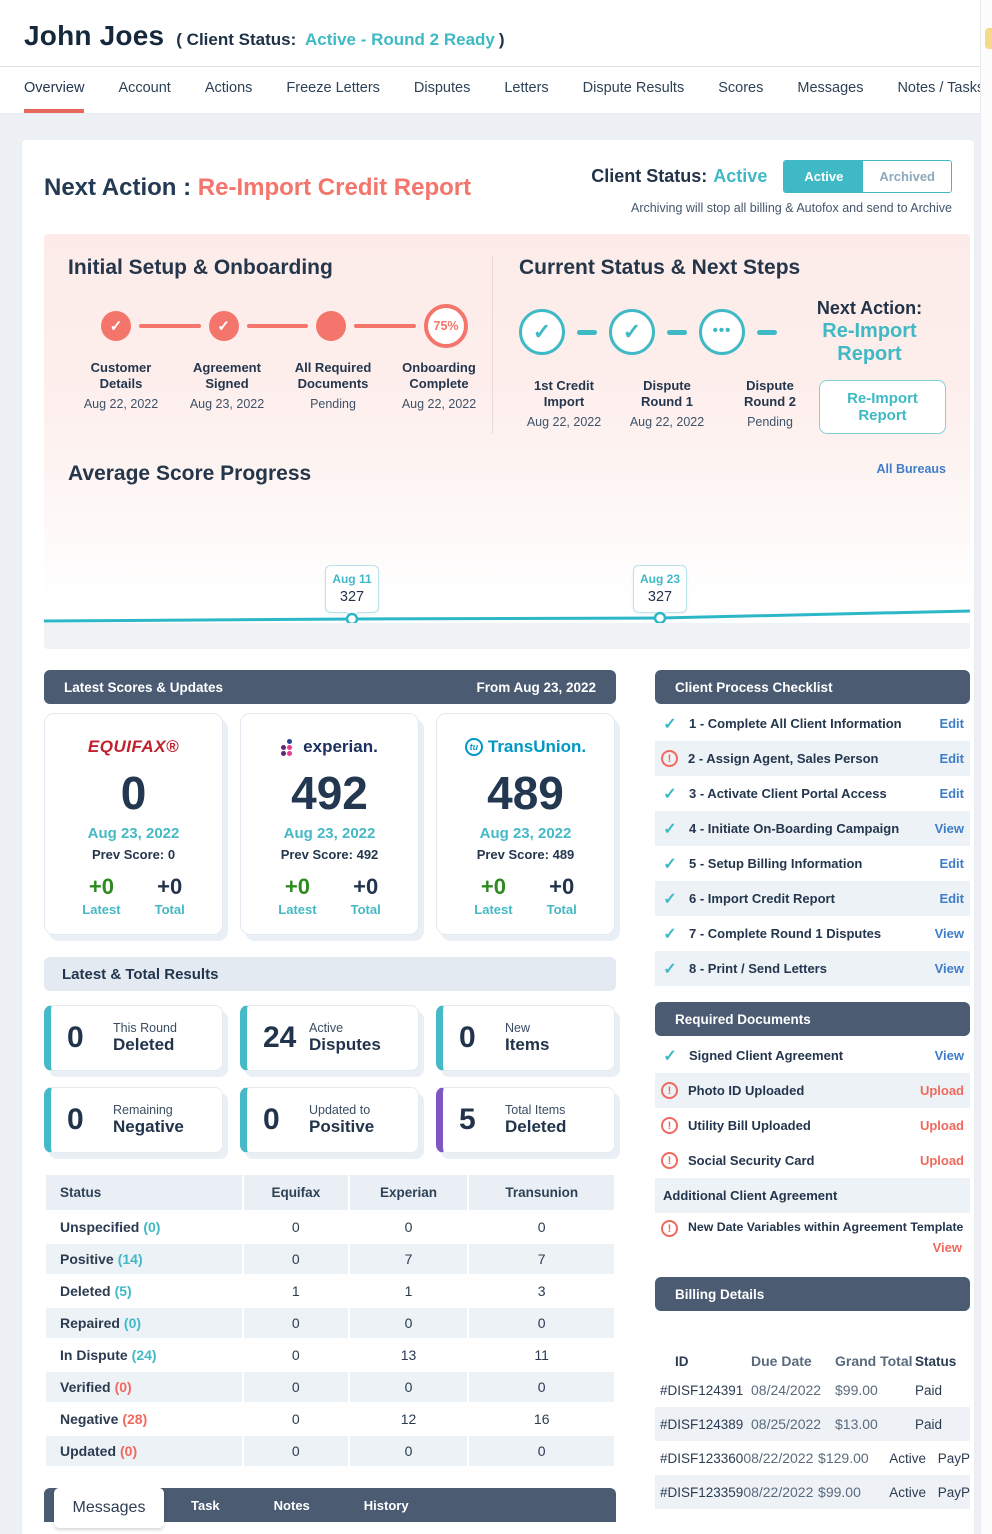 The width and height of the screenshot is (992, 1534). Describe the element at coordinates (227, 385) in the screenshot. I see `onboarding-step: Agreement Signed Aug 23, 2022` at that location.